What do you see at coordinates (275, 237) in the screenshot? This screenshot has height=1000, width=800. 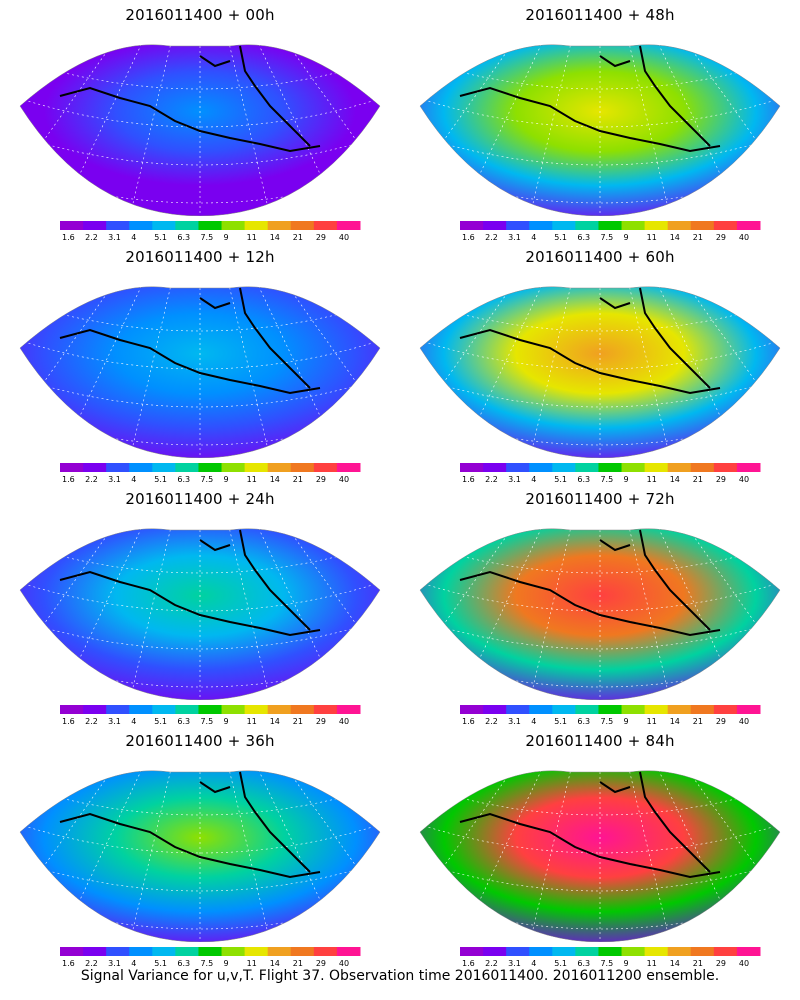 I see `colorbar-tick-label: 14` at bounding box center [275, 237].